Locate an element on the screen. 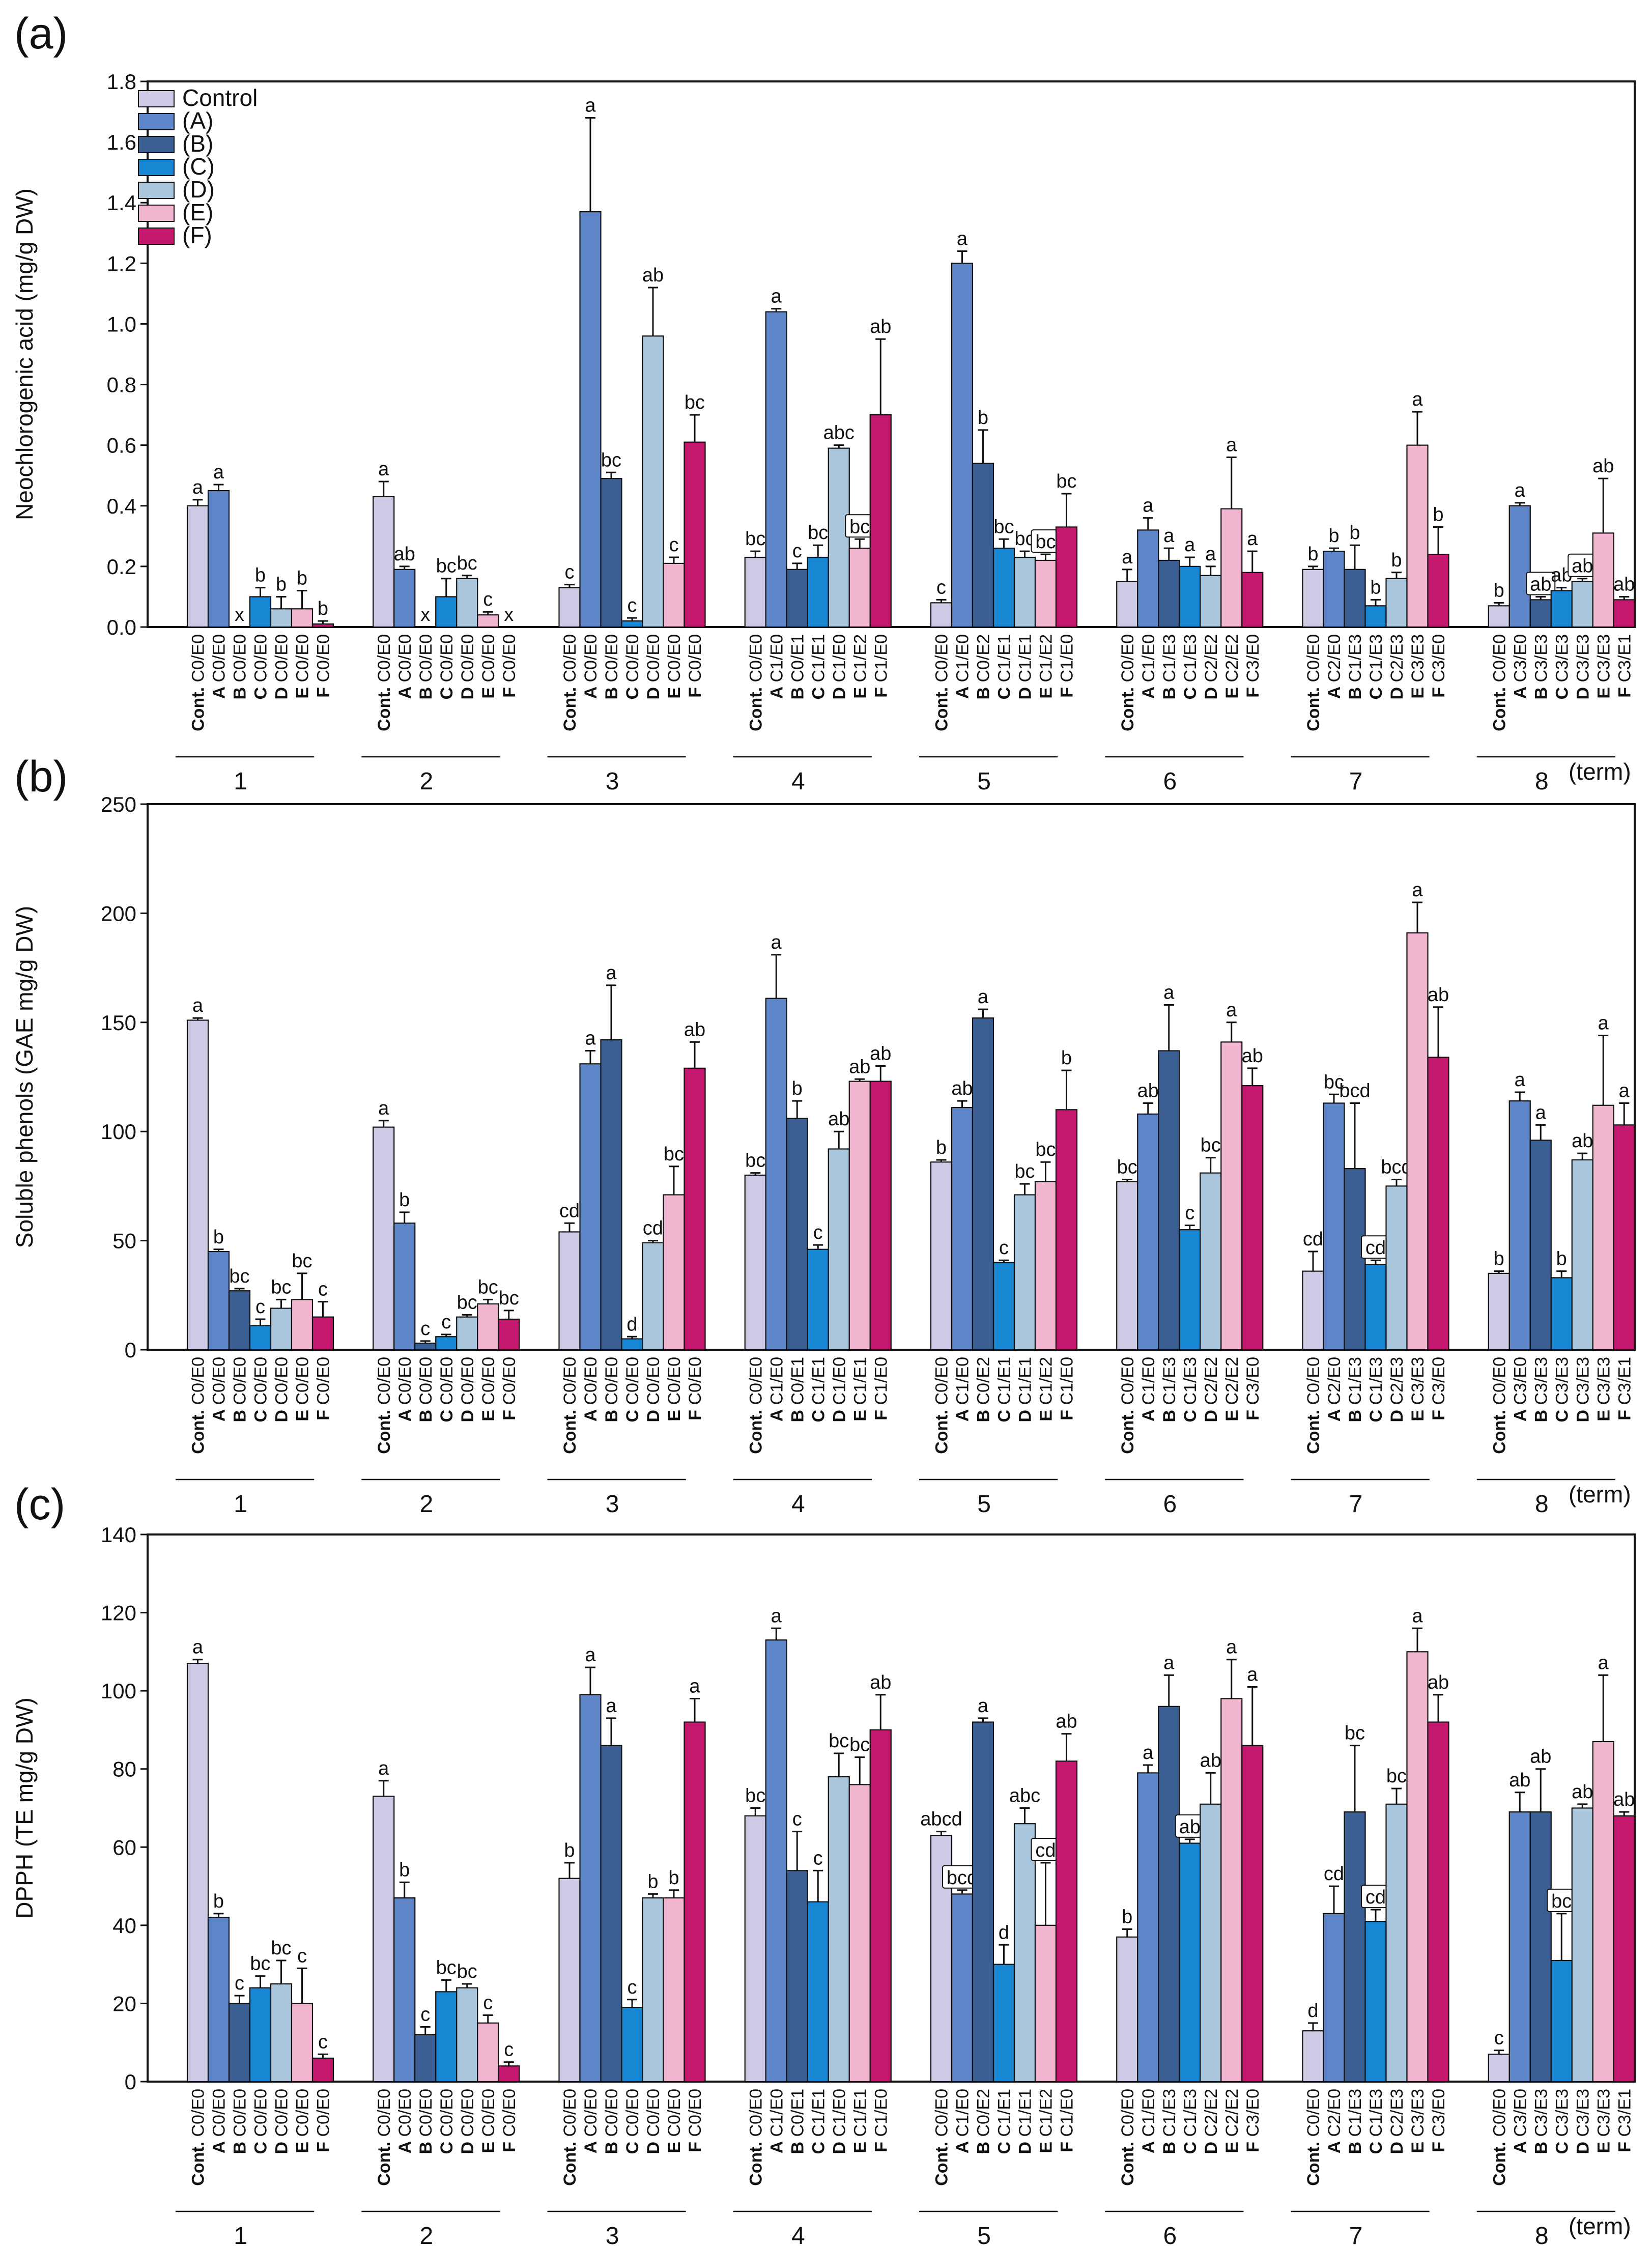 The height and width of the screenshot is (2246, 1652). bar-term4-e is located at coordinates (860, 1216).